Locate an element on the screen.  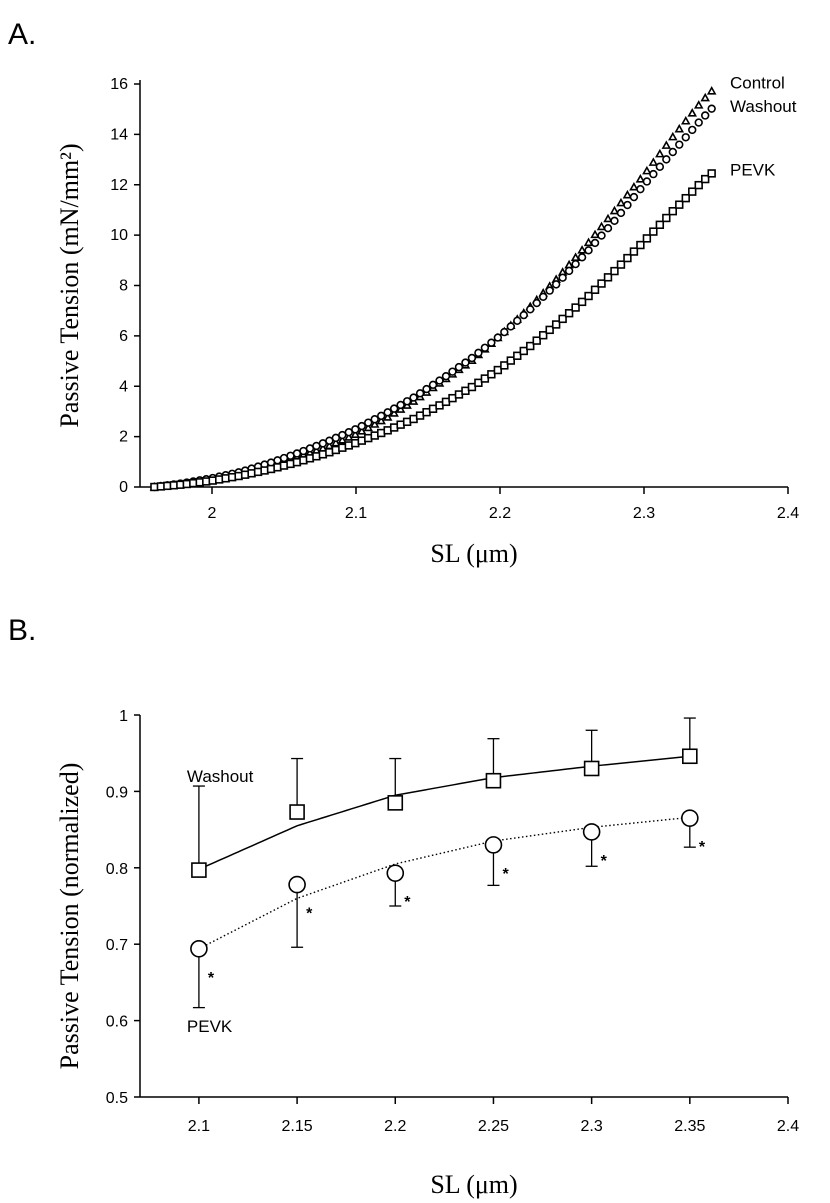
y-tick-label: 4 is located at coordinates (123, 386).